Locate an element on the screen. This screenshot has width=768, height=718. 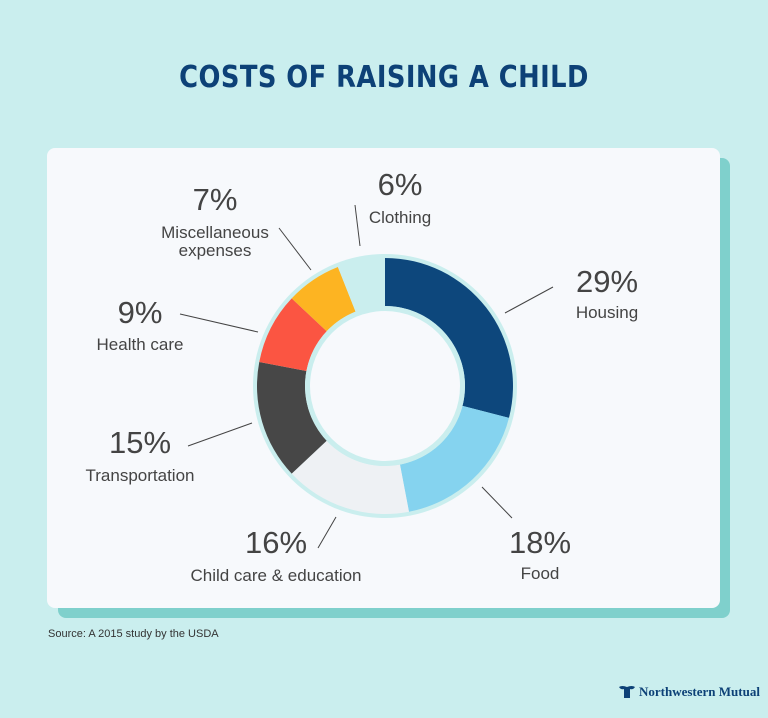
slice-percent: 29% is located at coordinates (607, 281).